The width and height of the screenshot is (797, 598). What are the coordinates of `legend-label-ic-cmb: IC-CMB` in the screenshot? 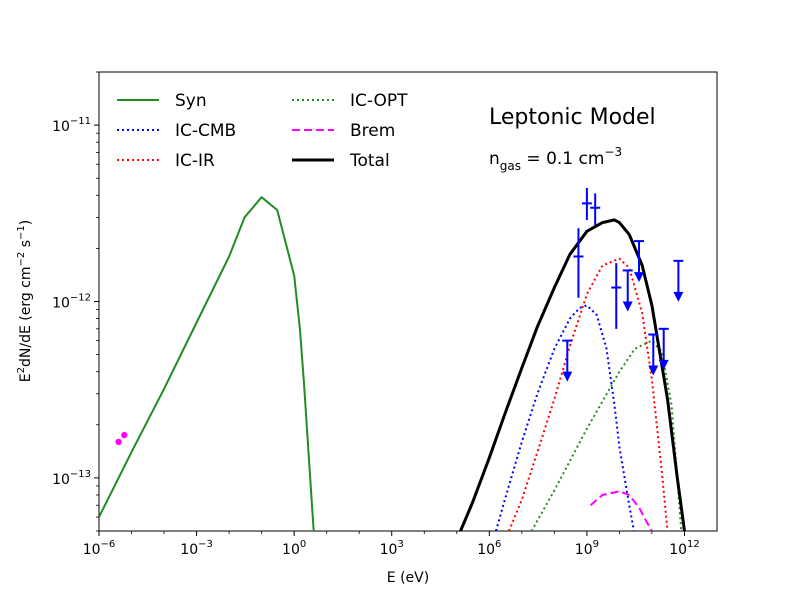 It's located at (205, 131).